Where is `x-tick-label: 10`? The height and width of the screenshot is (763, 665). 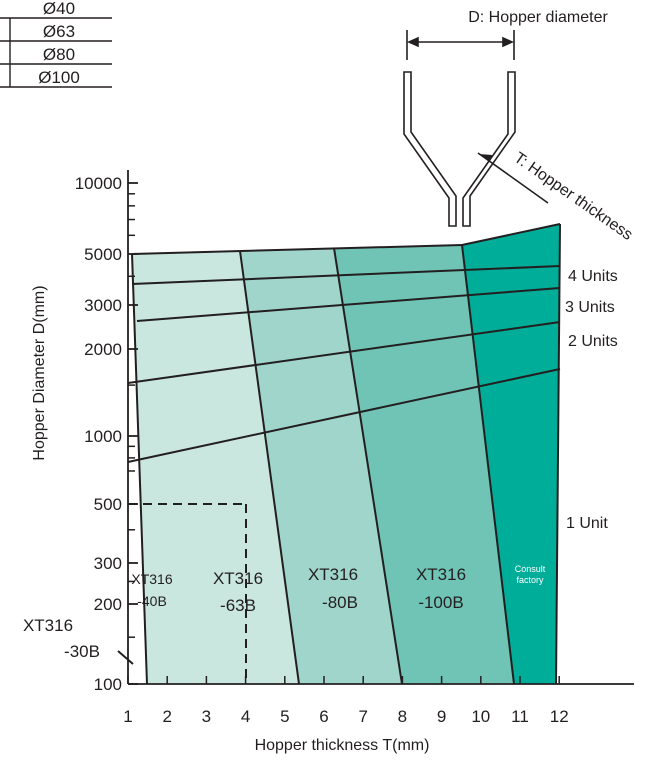 x-tick-label: 10 is located at coordinates (480, 716).